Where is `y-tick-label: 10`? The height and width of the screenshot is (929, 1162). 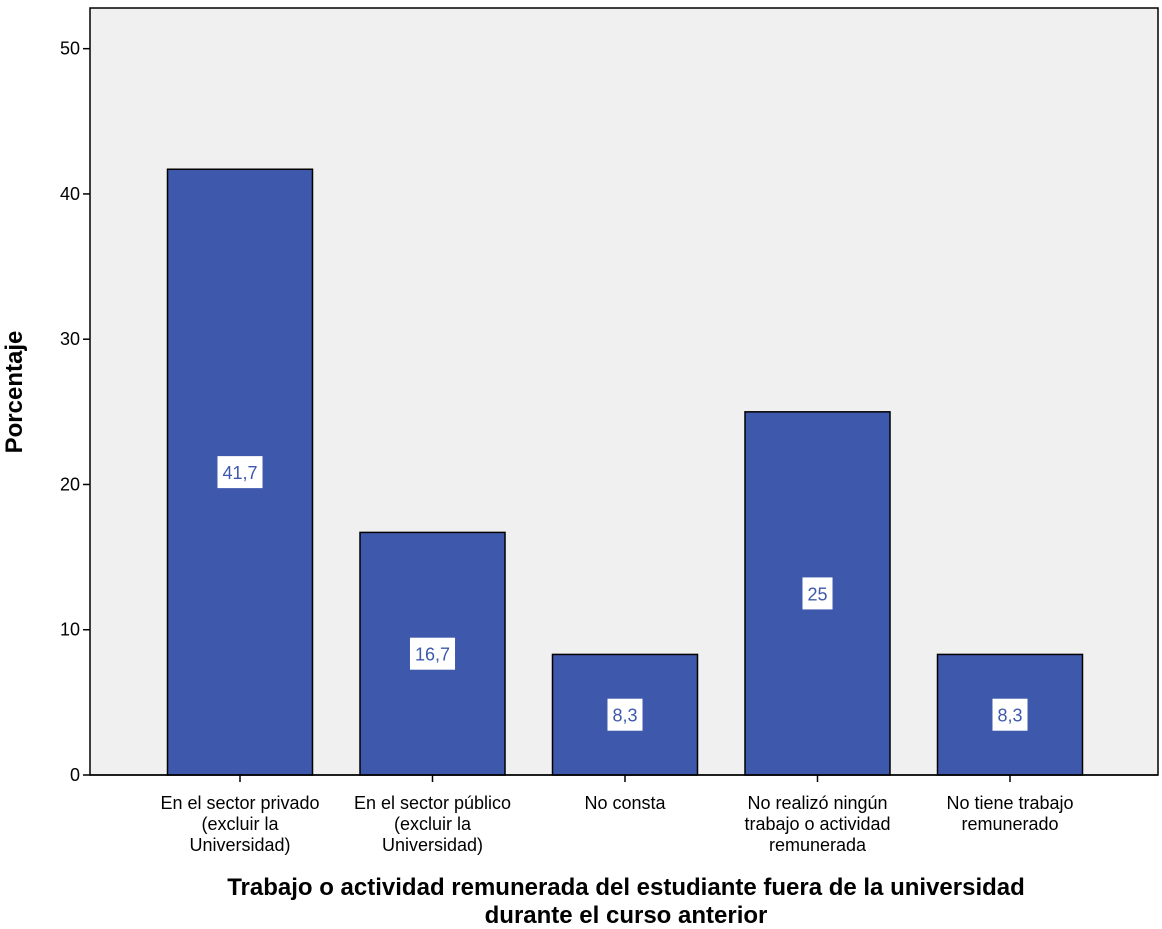 y-tick-label: 10 is located at coordinates (70, 630).